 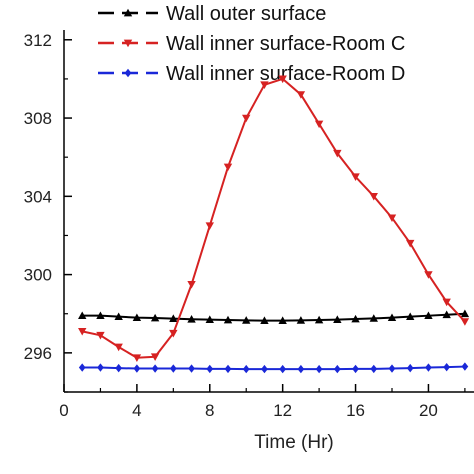 What do you see at coordinates (285, 74) in the screenshot?
I see `legend-label: Wall inner surface-Room D` at bounding box center [285, 74].